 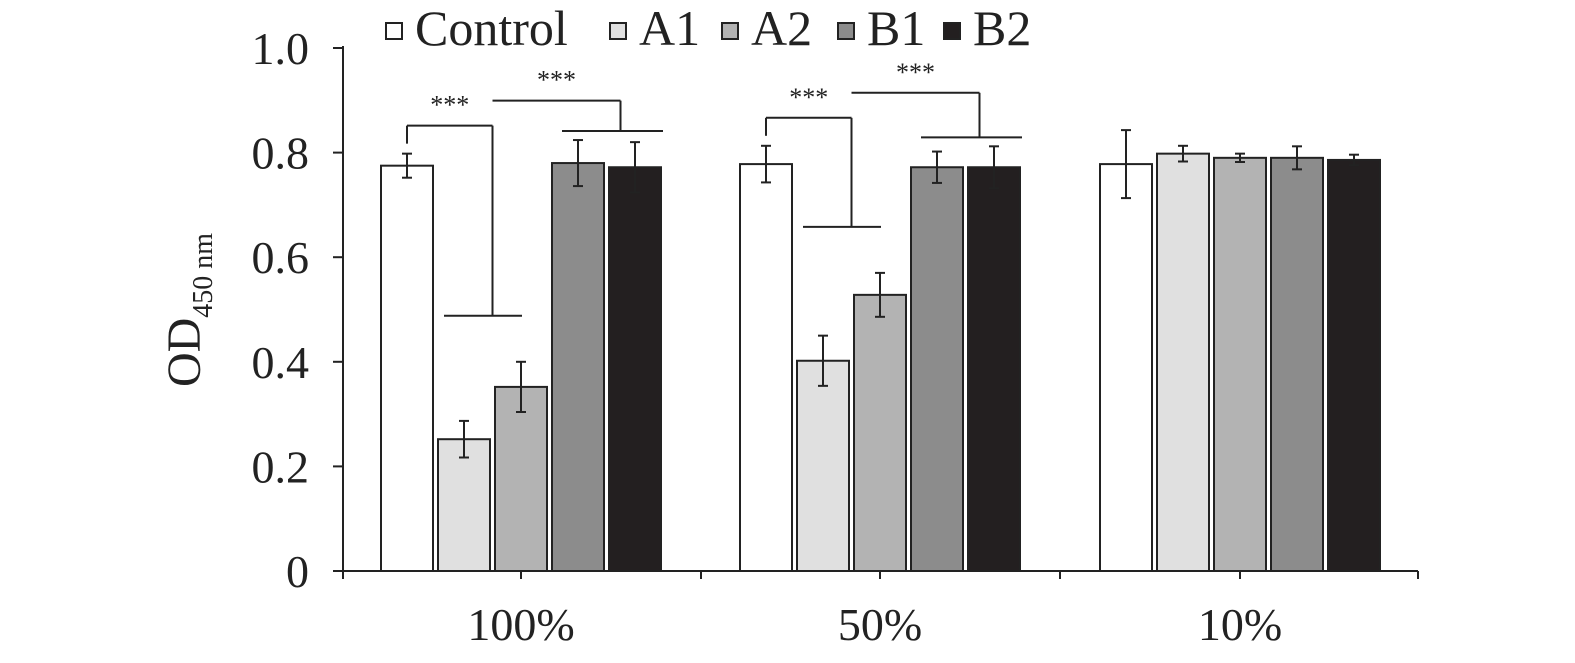 I want to click on y-tick-label: 0.2, so click(x=281, y=466).